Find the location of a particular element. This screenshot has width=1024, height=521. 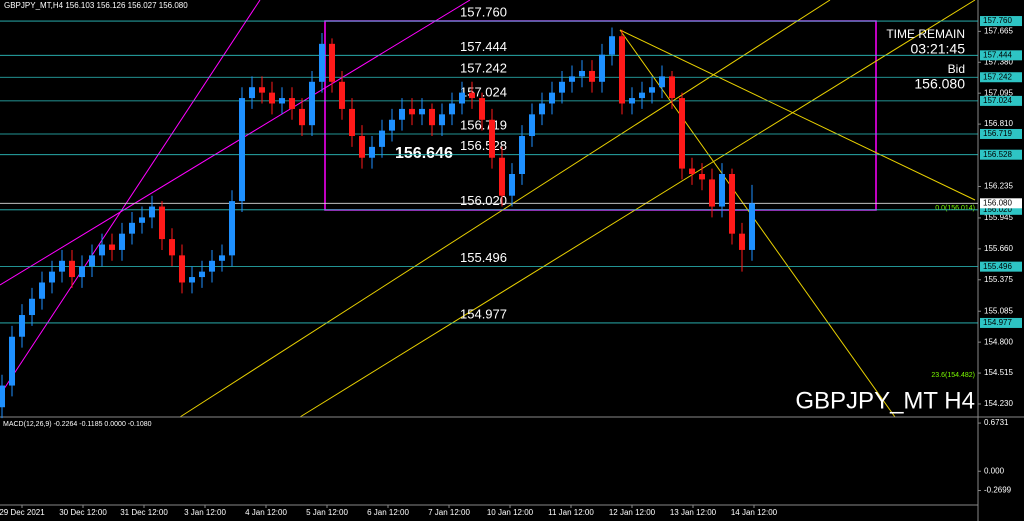

level-label: 154.977 is located at coordinates (483, 313).